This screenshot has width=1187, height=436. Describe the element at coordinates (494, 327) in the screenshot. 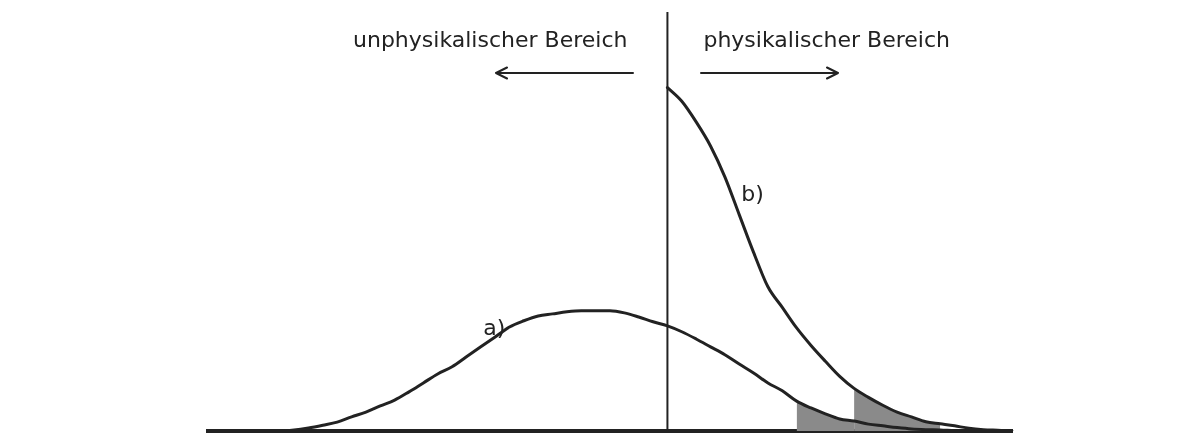

I see `series-label: a)` at that location.